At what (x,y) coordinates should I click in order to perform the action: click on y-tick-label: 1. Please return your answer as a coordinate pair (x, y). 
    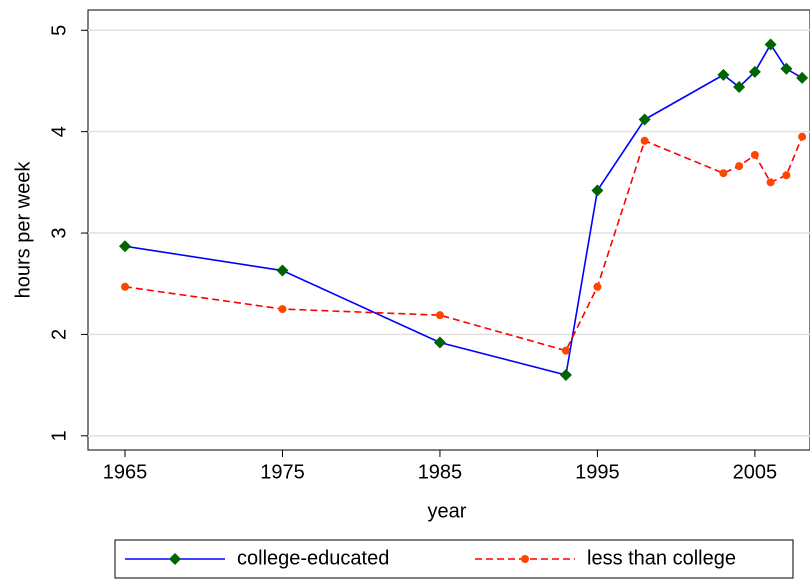
    Looking at the image, I should click on (59, 435).